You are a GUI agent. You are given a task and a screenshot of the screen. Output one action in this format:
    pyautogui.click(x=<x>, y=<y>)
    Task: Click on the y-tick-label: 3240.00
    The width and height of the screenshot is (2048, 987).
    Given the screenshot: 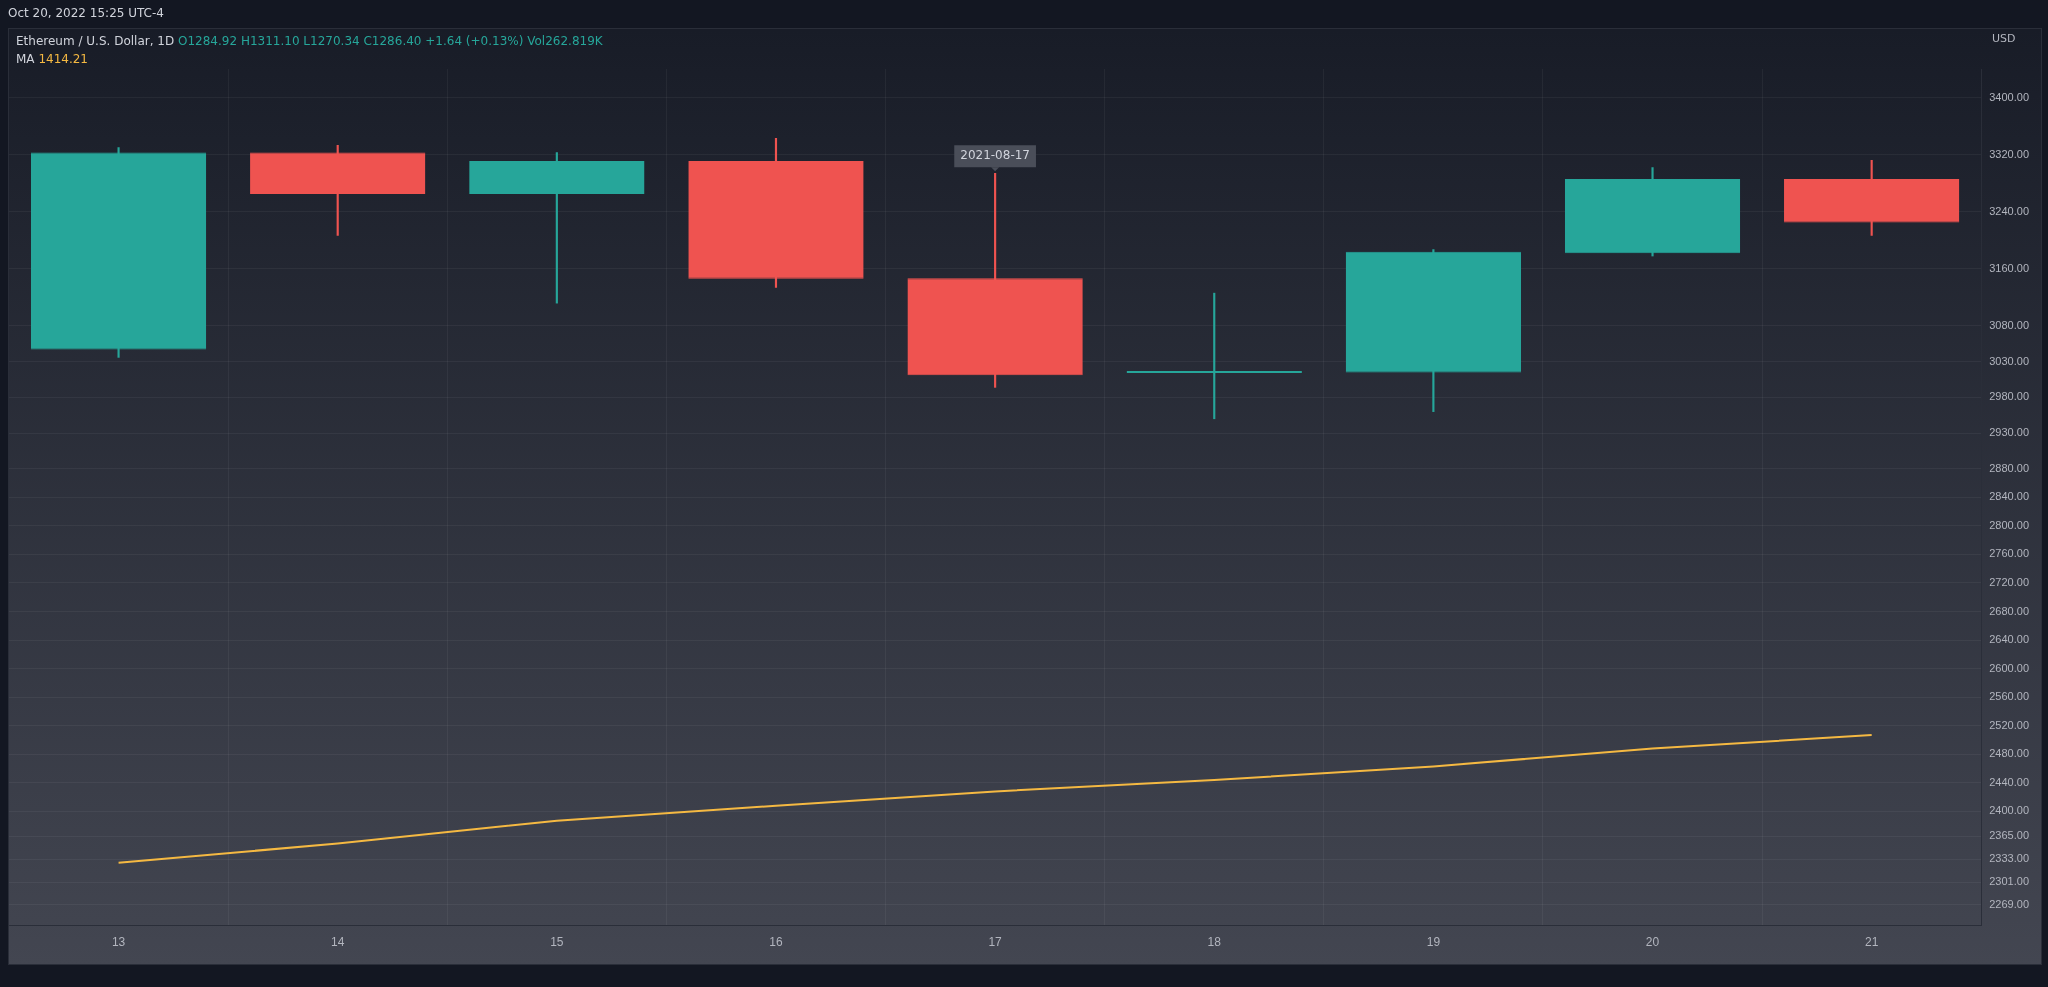 What is the action you would take?
    pyautogui.click(x=2009, y=210)
    